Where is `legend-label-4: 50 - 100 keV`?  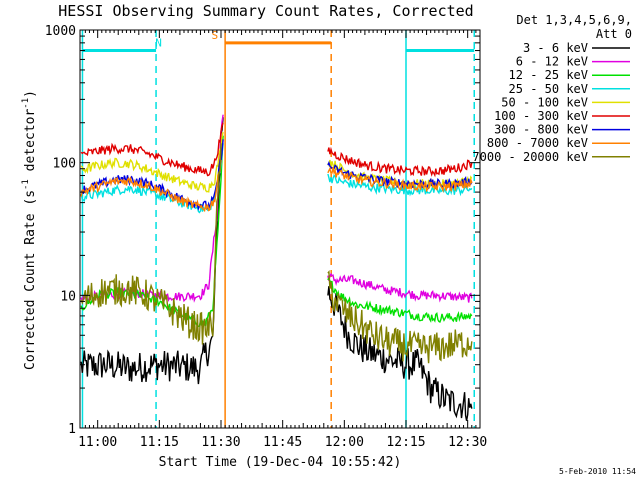
legend-label-4: 50 - 100 keV is located at coordinates (544, 102).